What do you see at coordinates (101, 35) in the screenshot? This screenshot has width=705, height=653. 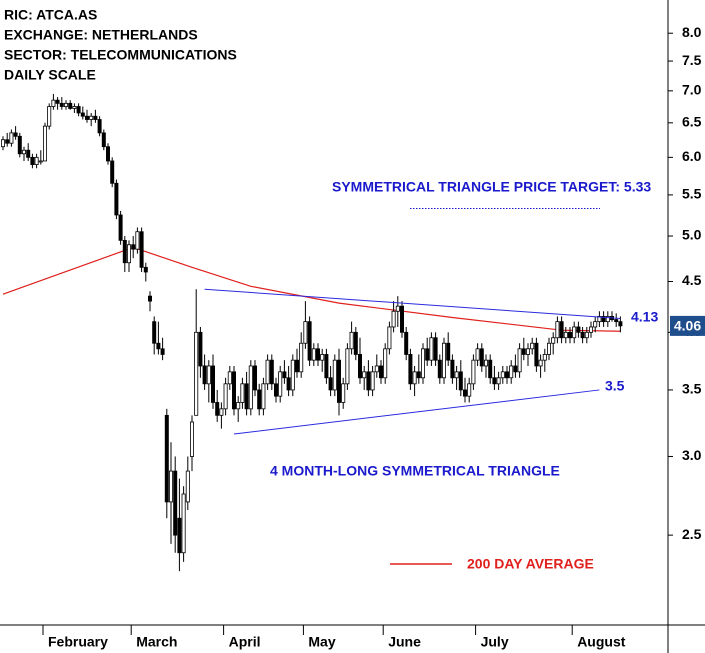 I see `header-line: EXCHANGE: NETHERLANDS` at bounding box center [101, 35].